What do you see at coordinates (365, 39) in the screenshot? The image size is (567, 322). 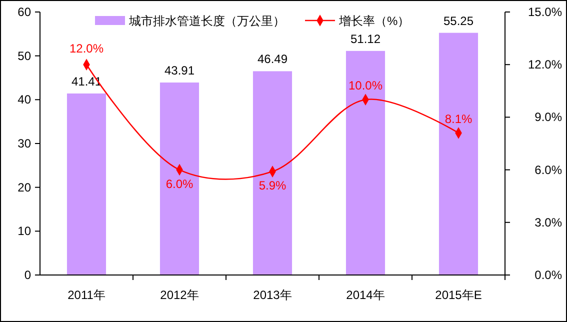 I see `data-label: 51.12` at bounding box center [365, 39].